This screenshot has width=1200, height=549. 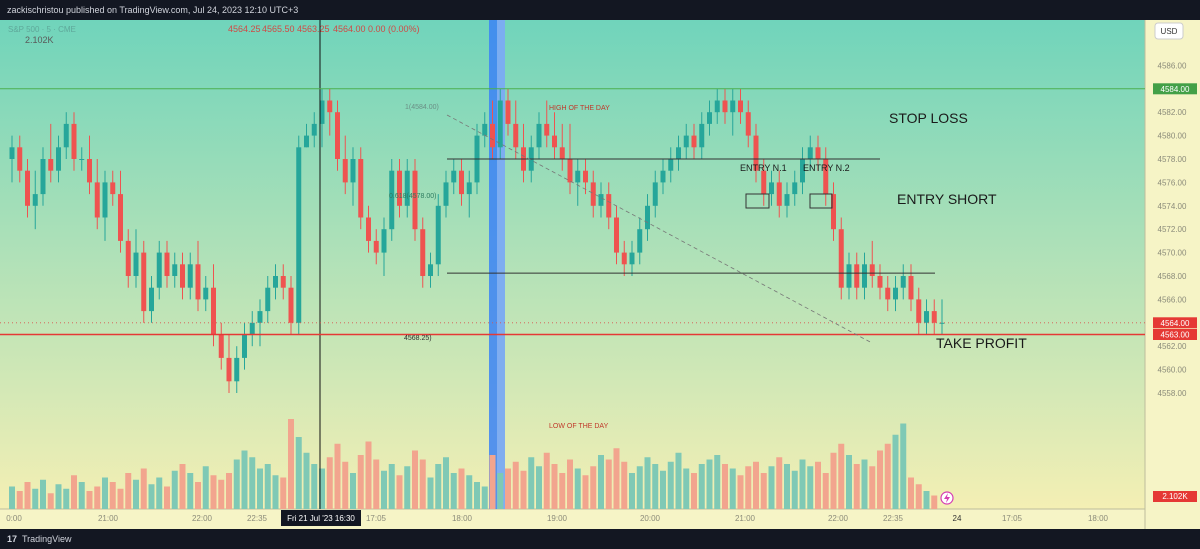 I want to click on time-tick-label: 0:00, so click(x=14, y=518).